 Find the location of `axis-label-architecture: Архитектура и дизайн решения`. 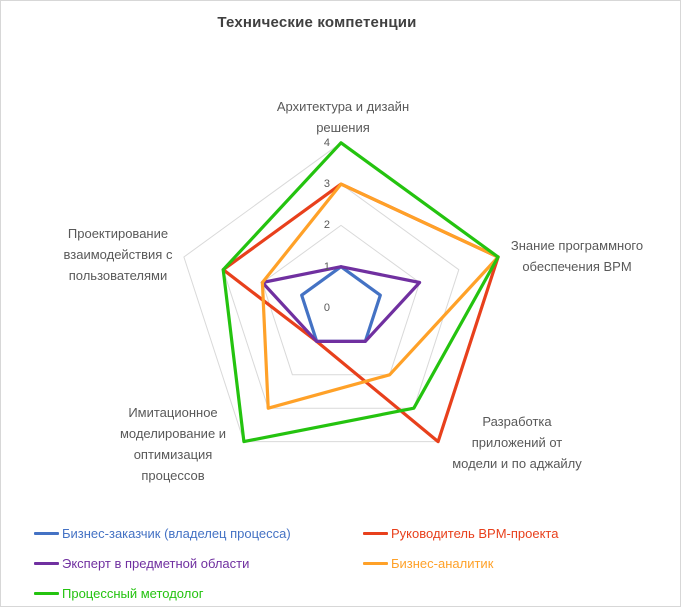

axis-label-architecture: Архитектура и дизайн решения is located at coordinates (343, 117).